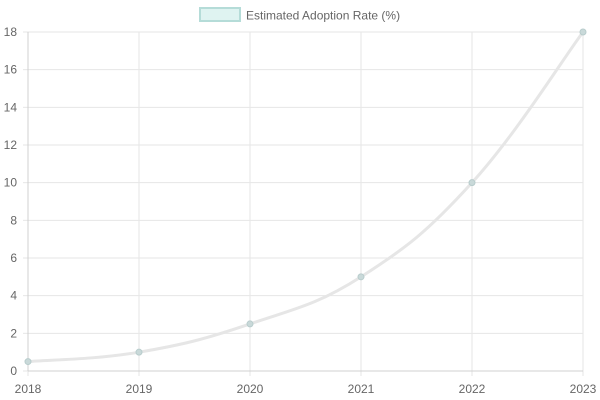 This screenshot has width=600, height=400. I want to click on y-tick-label: 0, so click(13, 371).